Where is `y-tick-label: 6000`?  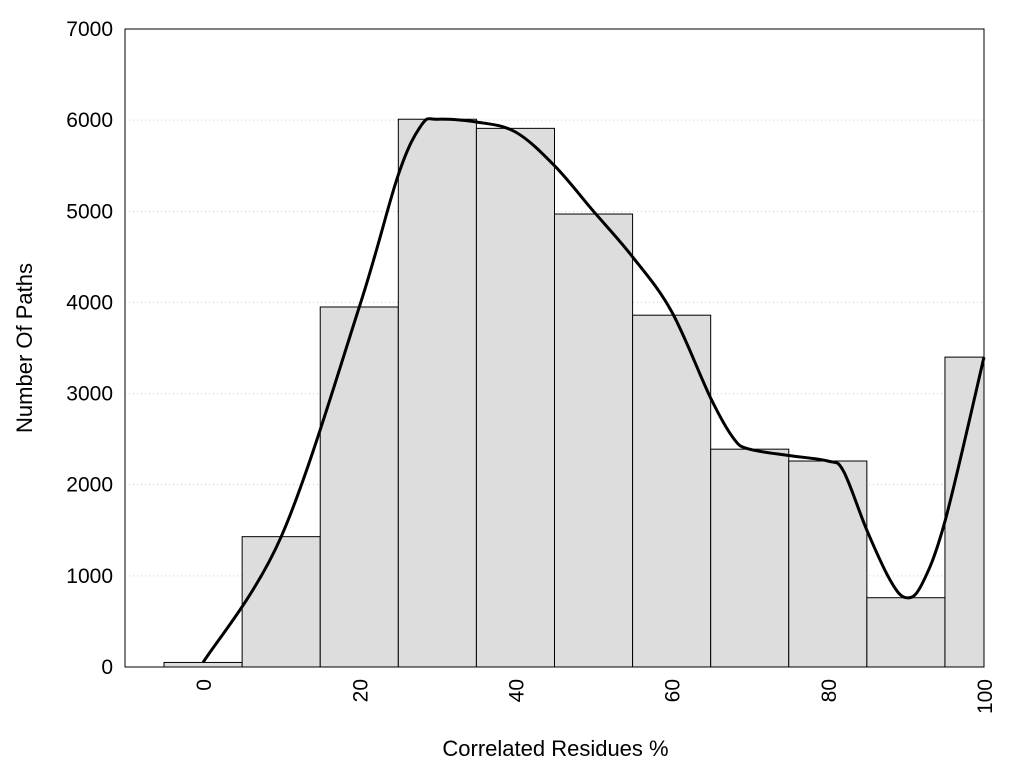
y-tick-label: 6000 is located at coordinates (89, 120).